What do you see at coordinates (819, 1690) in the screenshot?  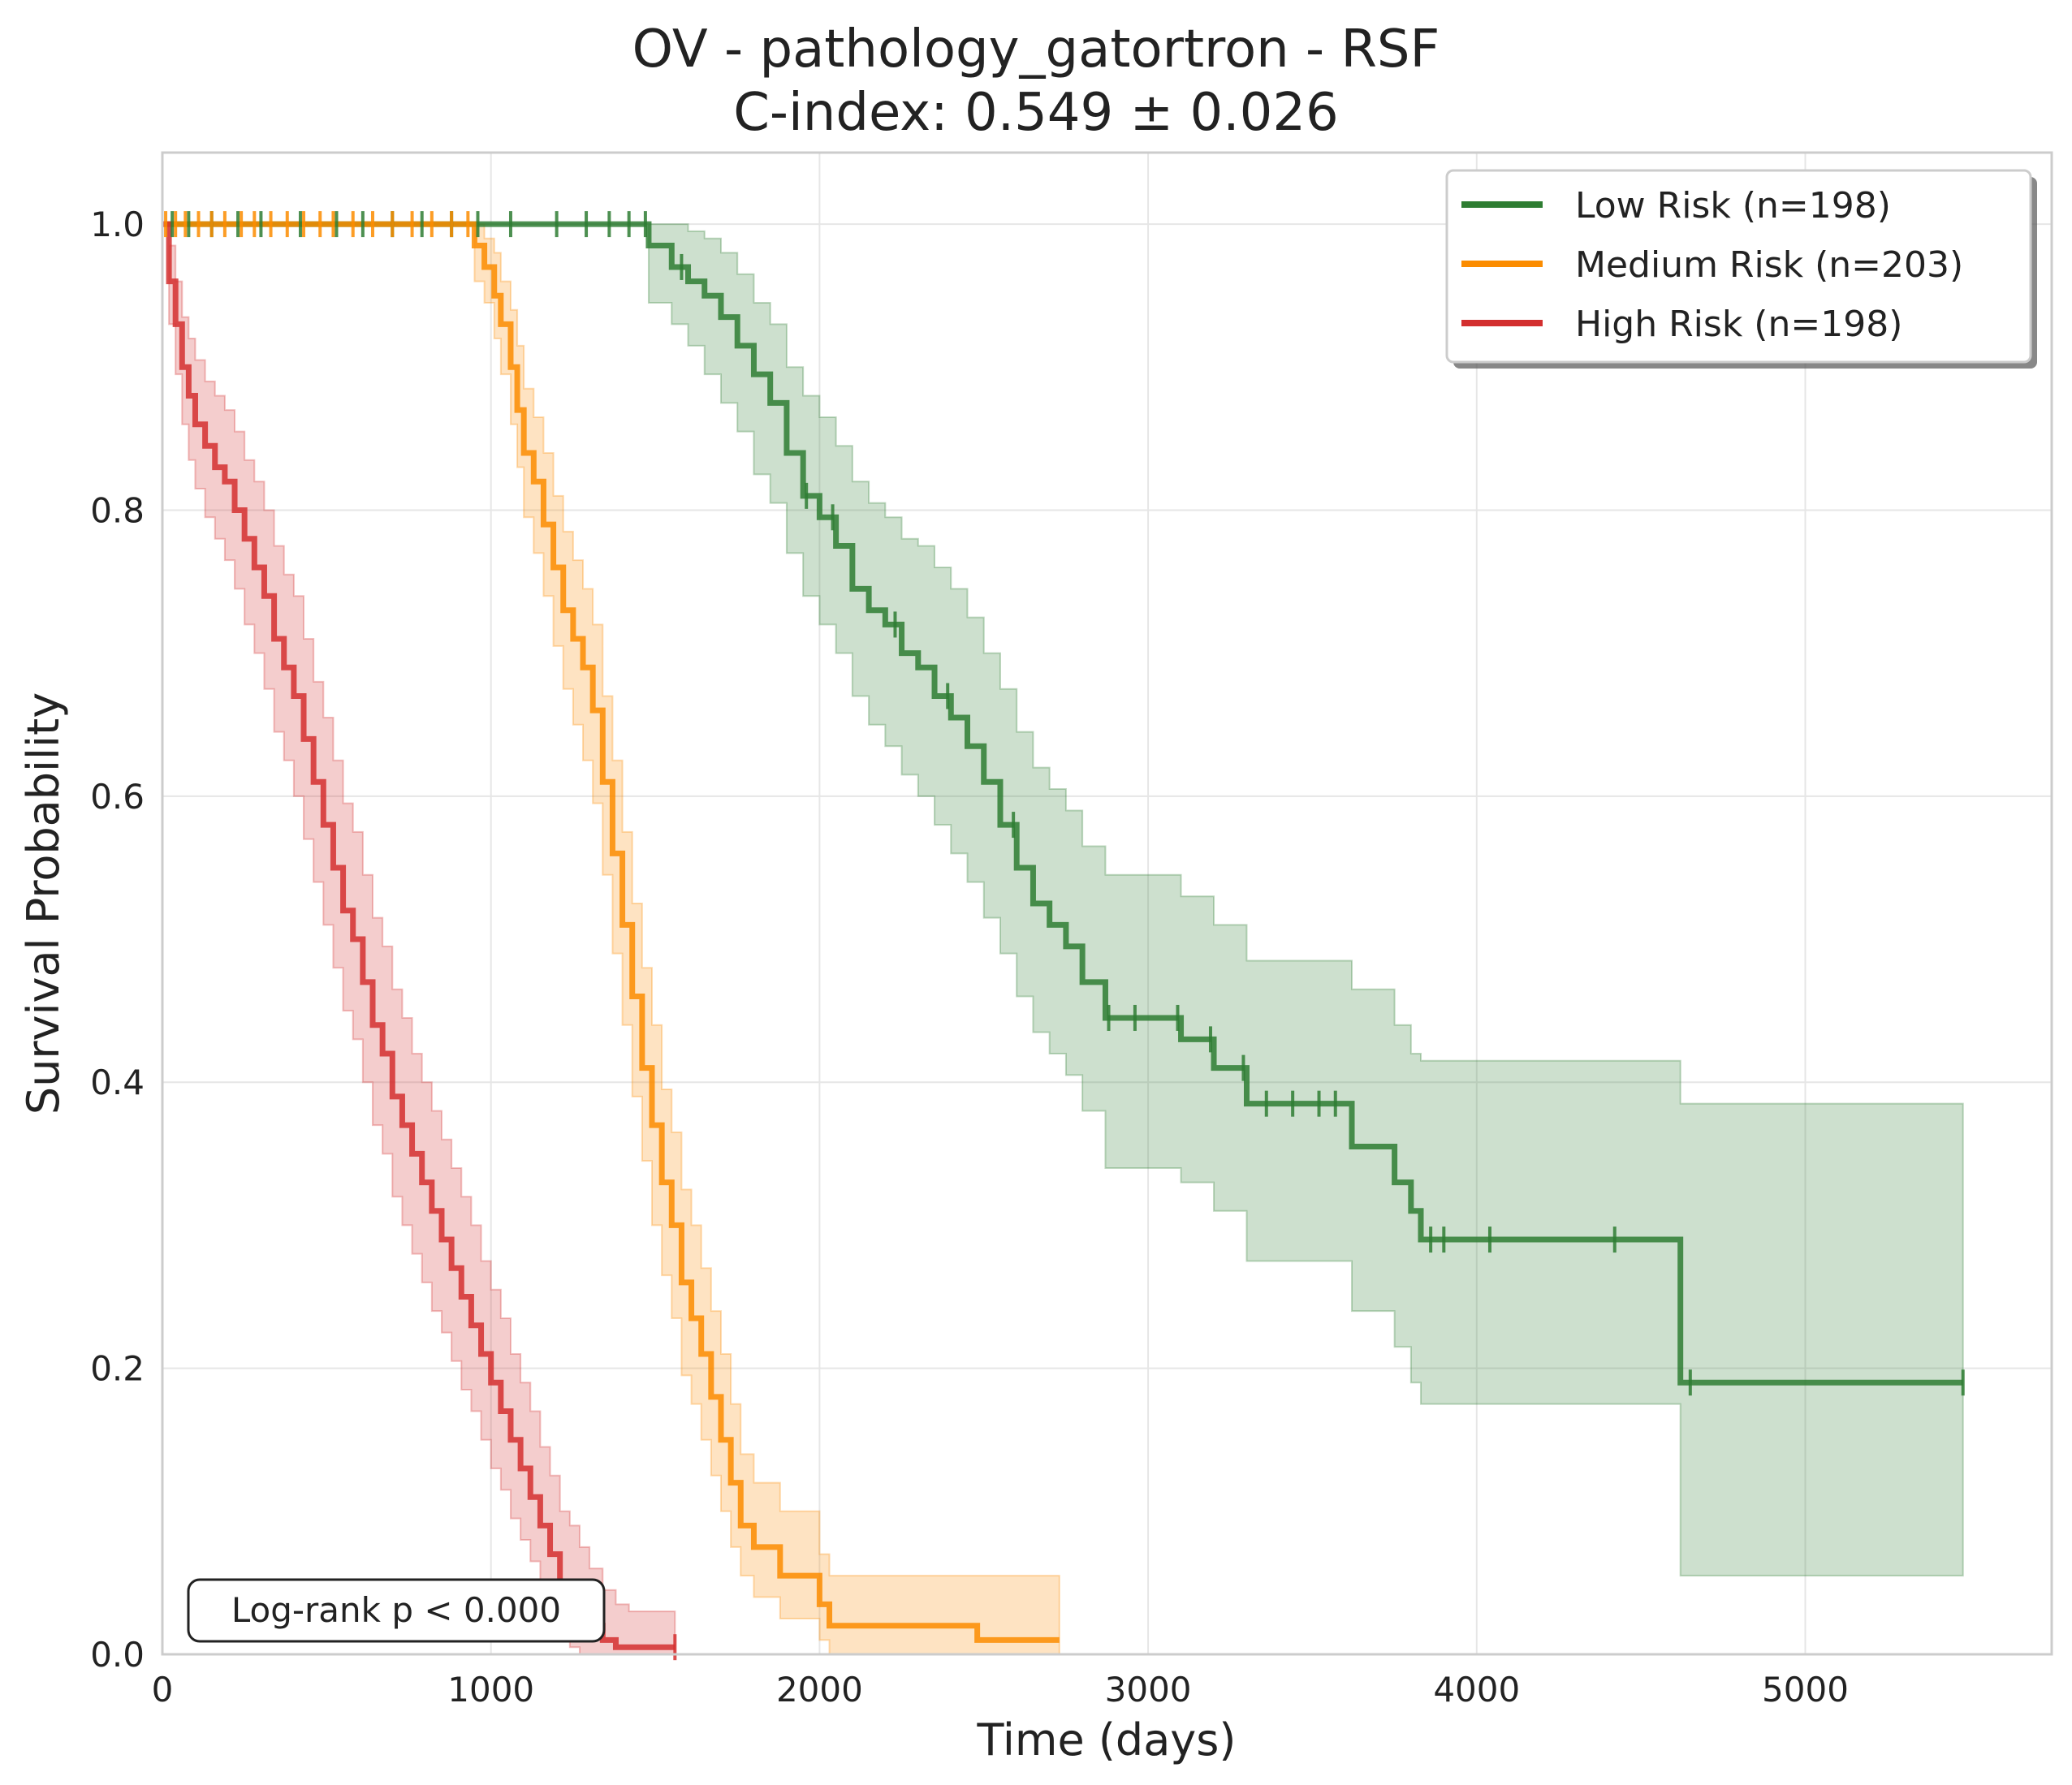 I see `x-tick-label: 2000` at bounding box center [819, 1690].